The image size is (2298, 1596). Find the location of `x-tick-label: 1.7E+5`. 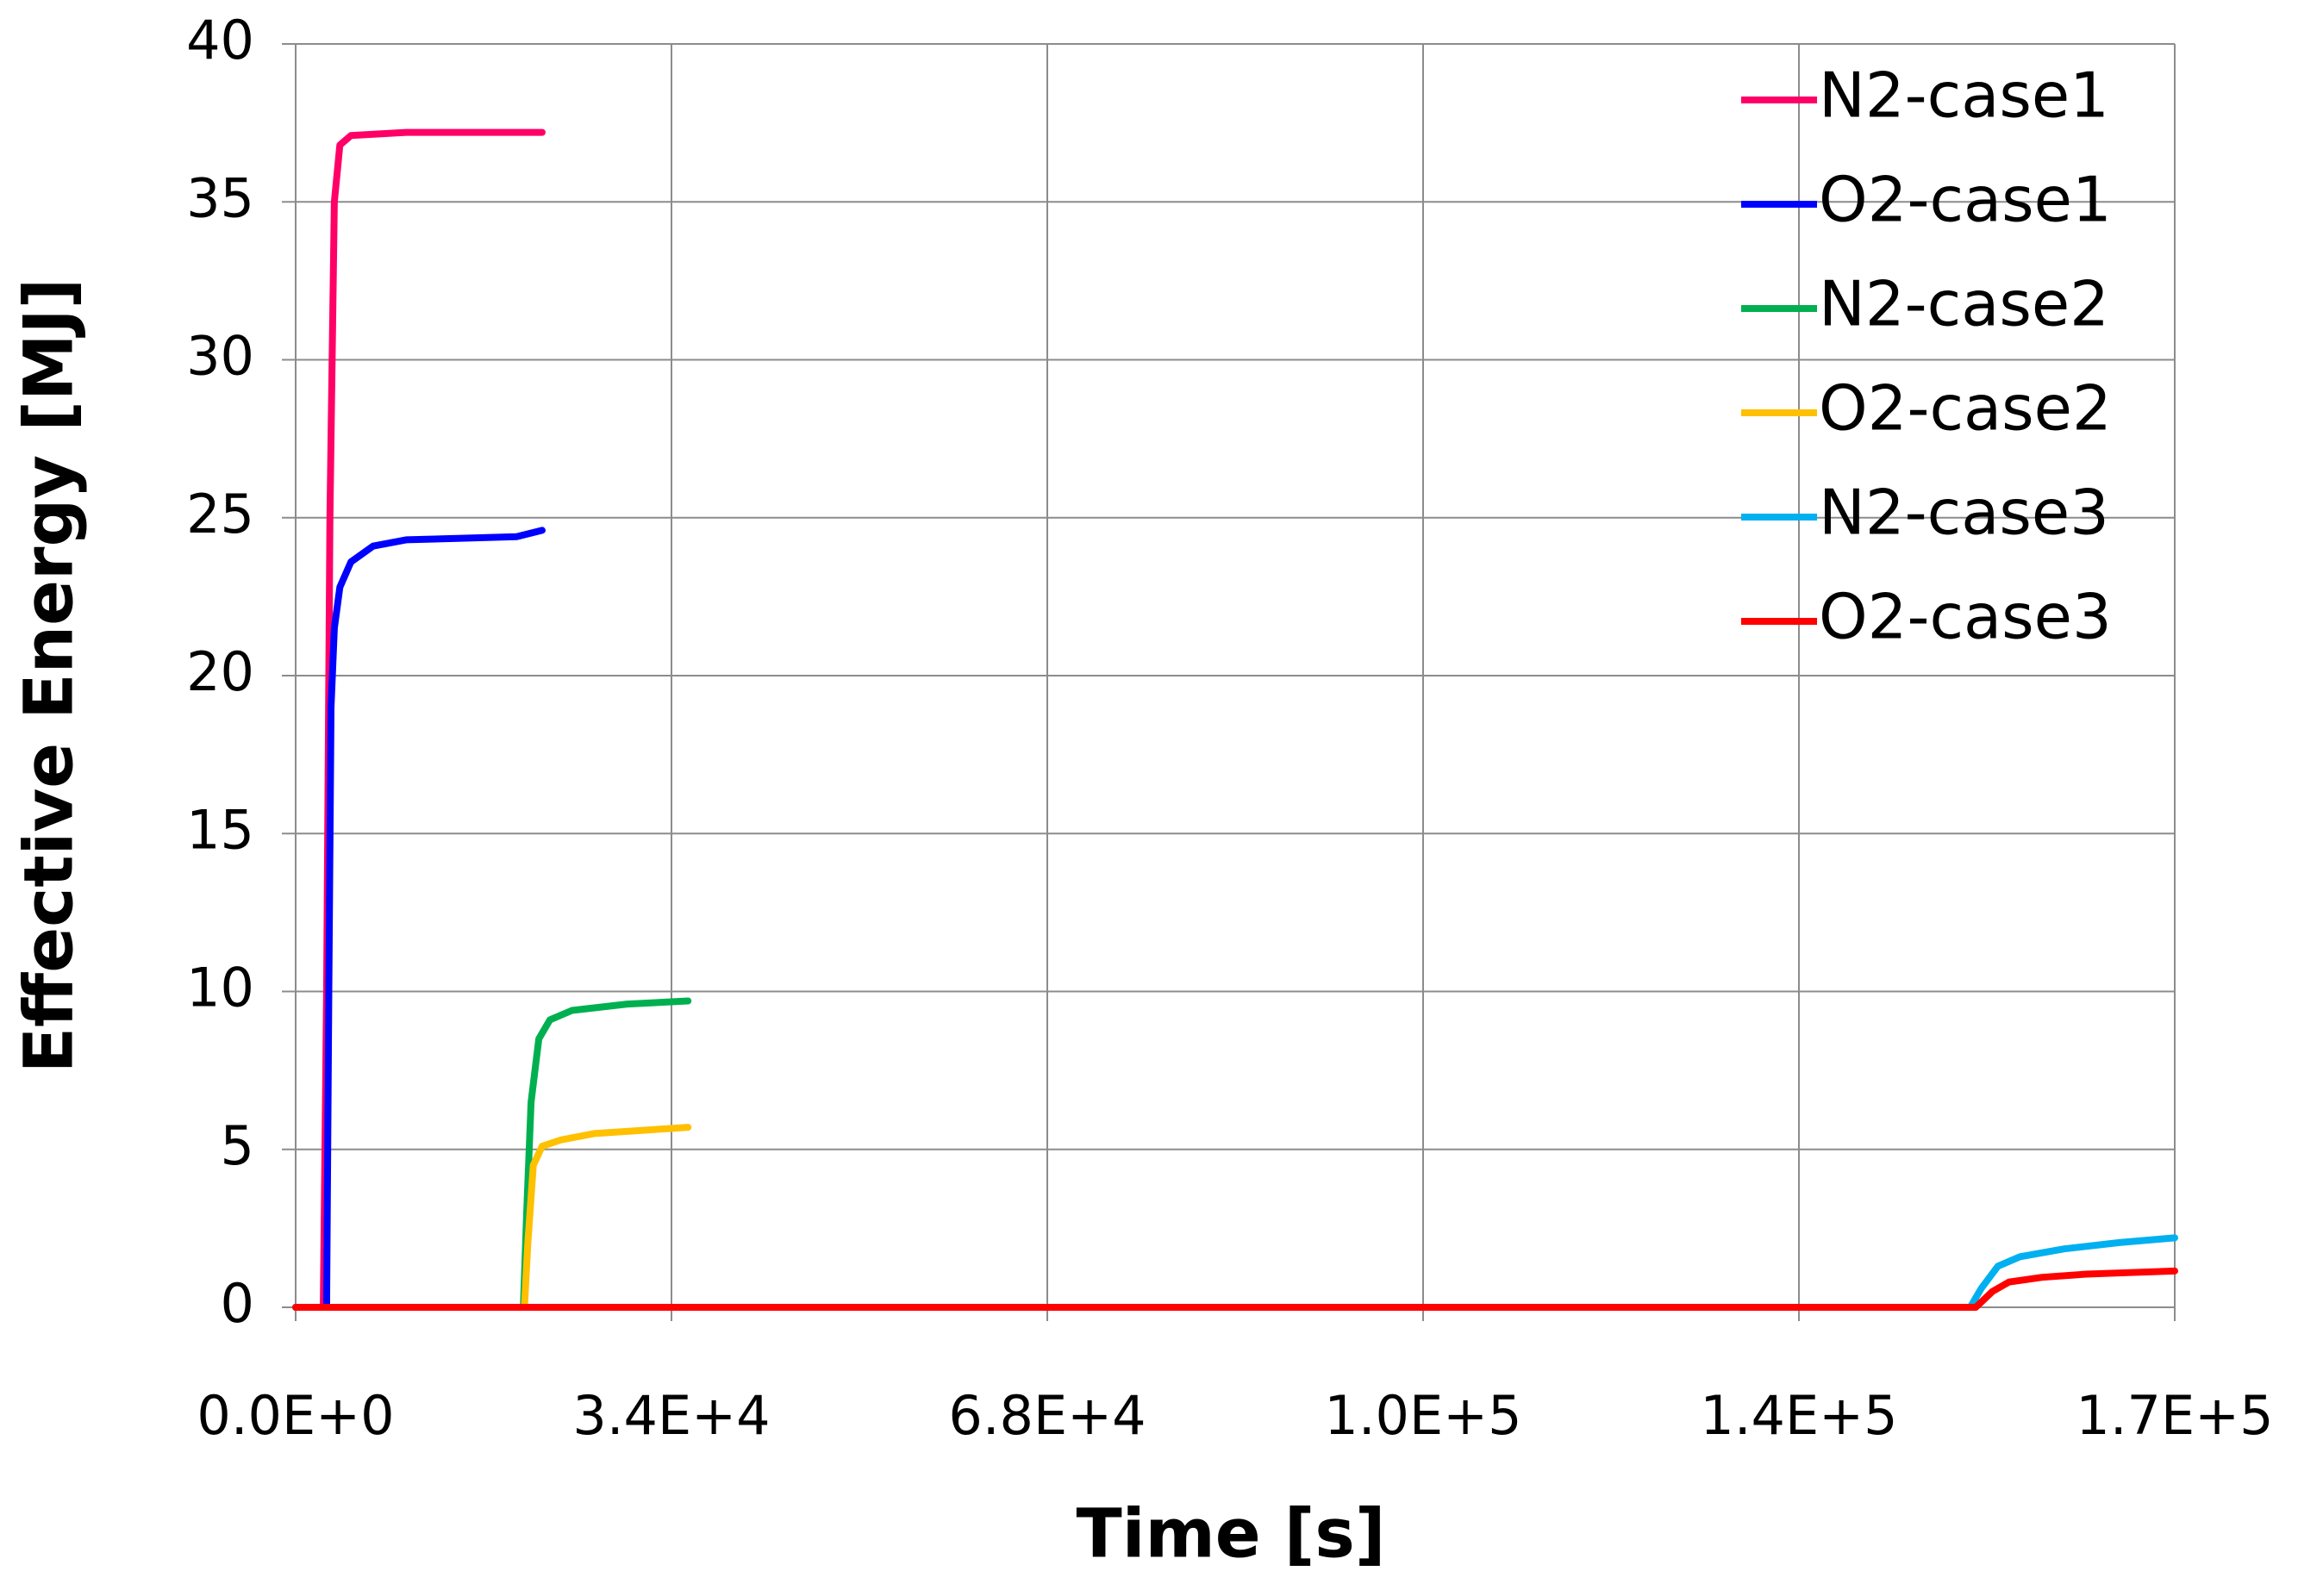

x-tick-label: 1.7E+5 is located at coordinates (2174, 1415).